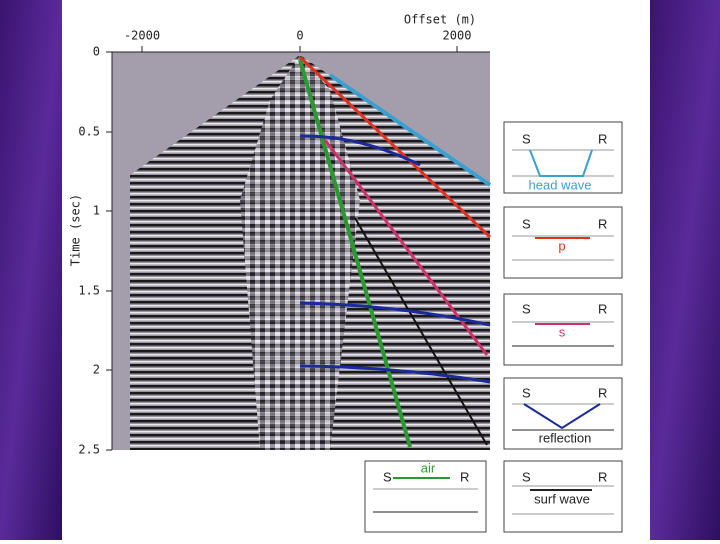 The width and height of the screenshot is (720, 544). What do you see at coordinates (89, 450) in the screenshot?
I see `y-tick-label: 2.5` at bounding box center [89, 450].